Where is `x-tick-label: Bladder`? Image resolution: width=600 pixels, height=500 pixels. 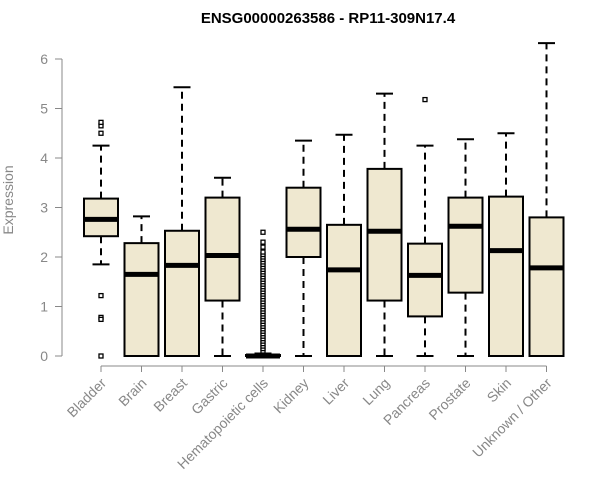 x-tick-label: Bladder is located at coordinates (87, 398).